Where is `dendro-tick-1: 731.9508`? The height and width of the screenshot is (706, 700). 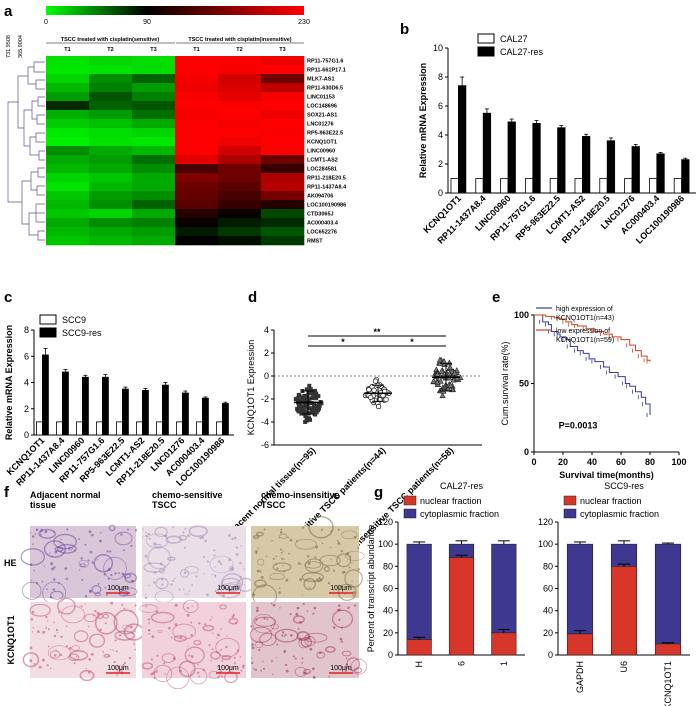
dendro-tick-1: 731.9508 is located at coordinates (9, 46).